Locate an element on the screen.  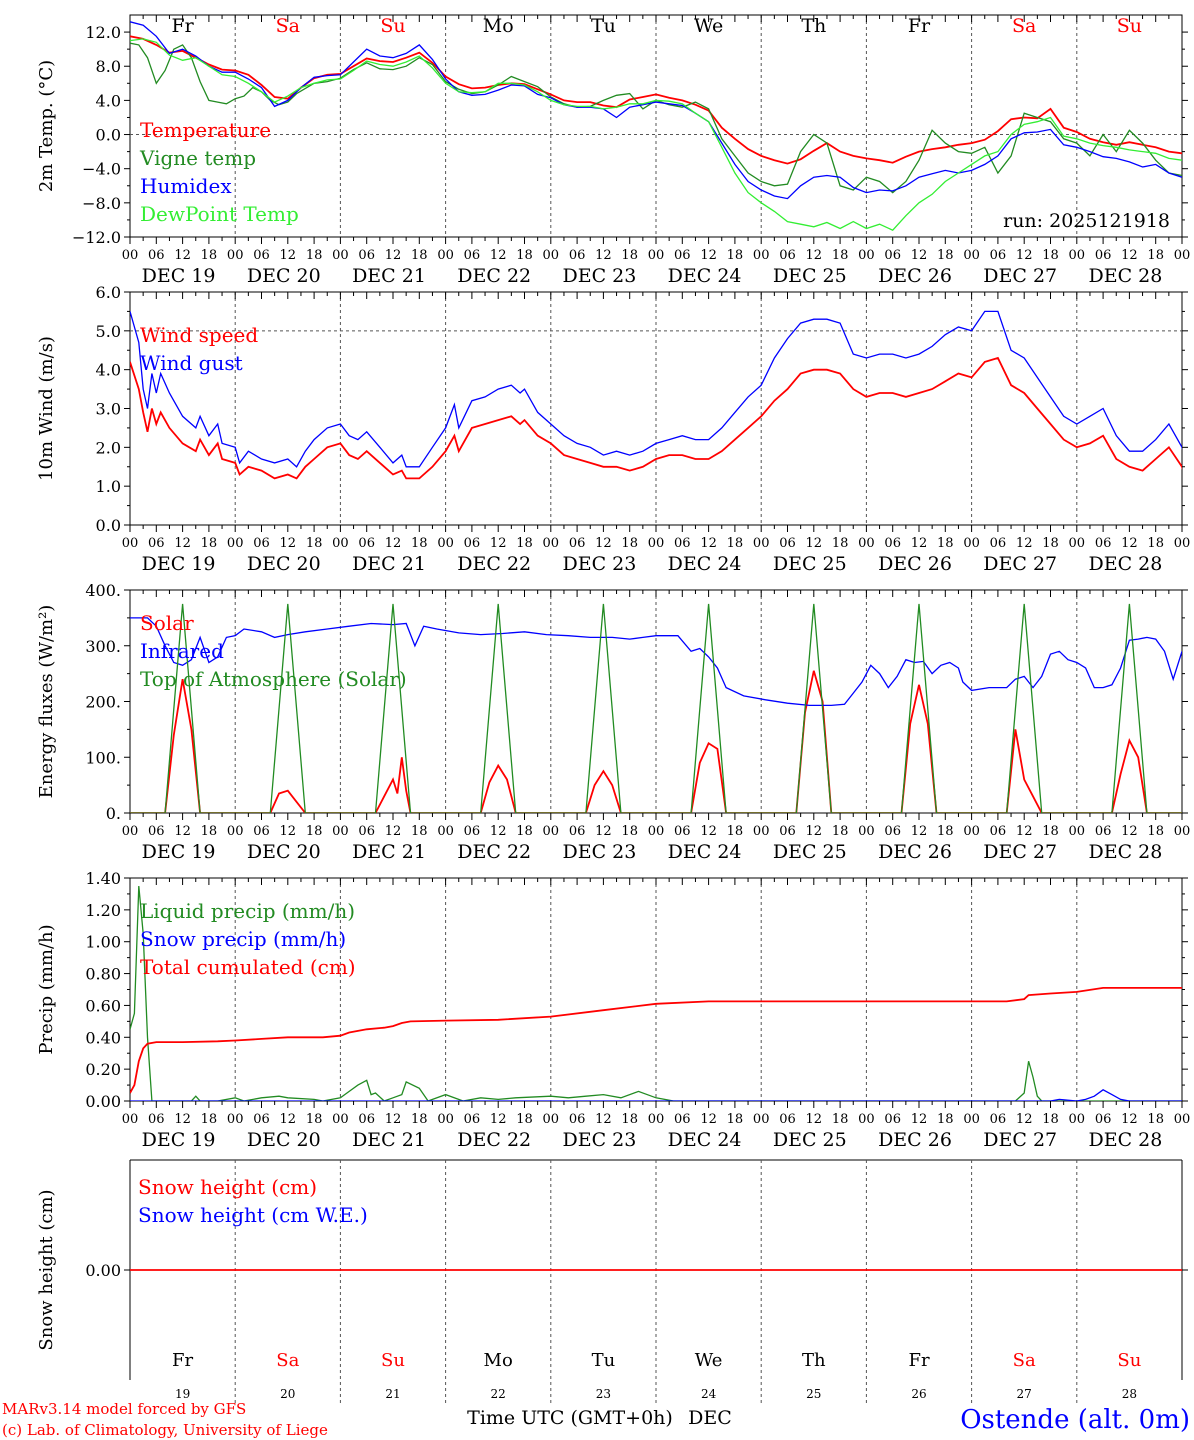
day-date-label: DEC 26 is located at coordinates (915, 1140).